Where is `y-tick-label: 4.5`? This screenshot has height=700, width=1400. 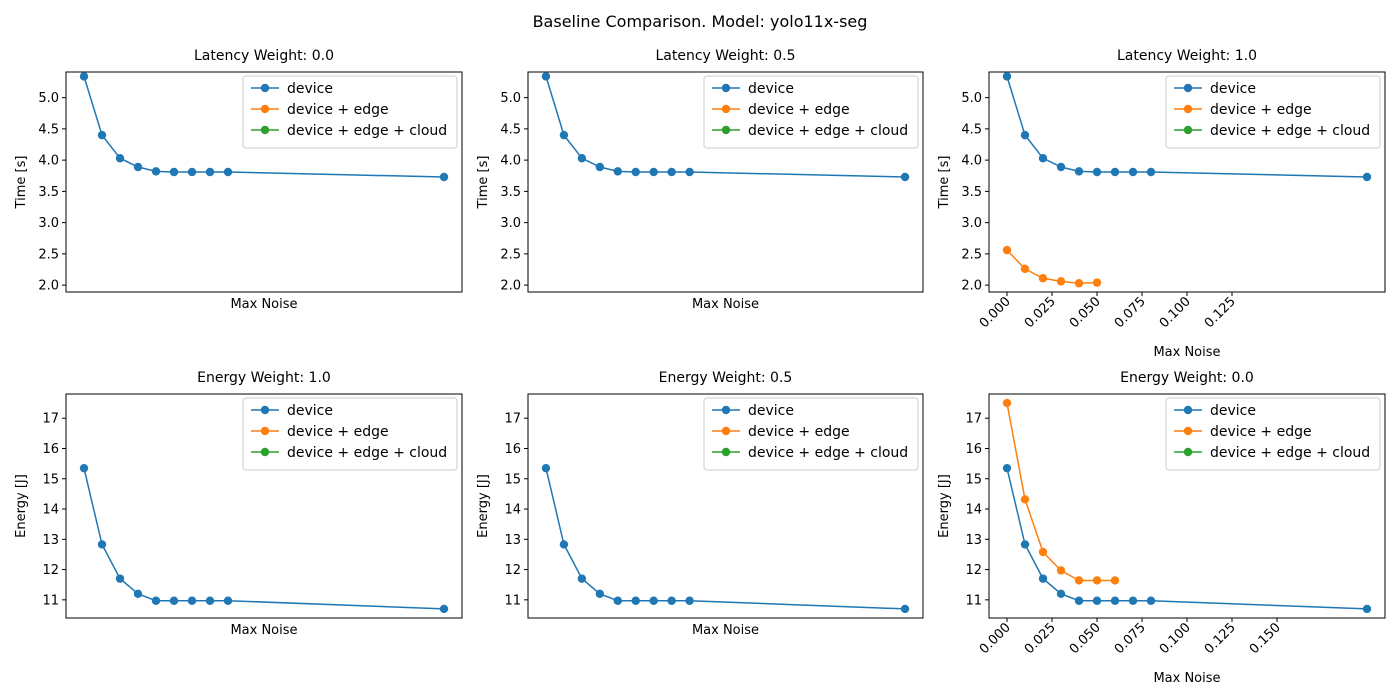 y-tick-label: 4.5 is located at coordinates (510, 129).